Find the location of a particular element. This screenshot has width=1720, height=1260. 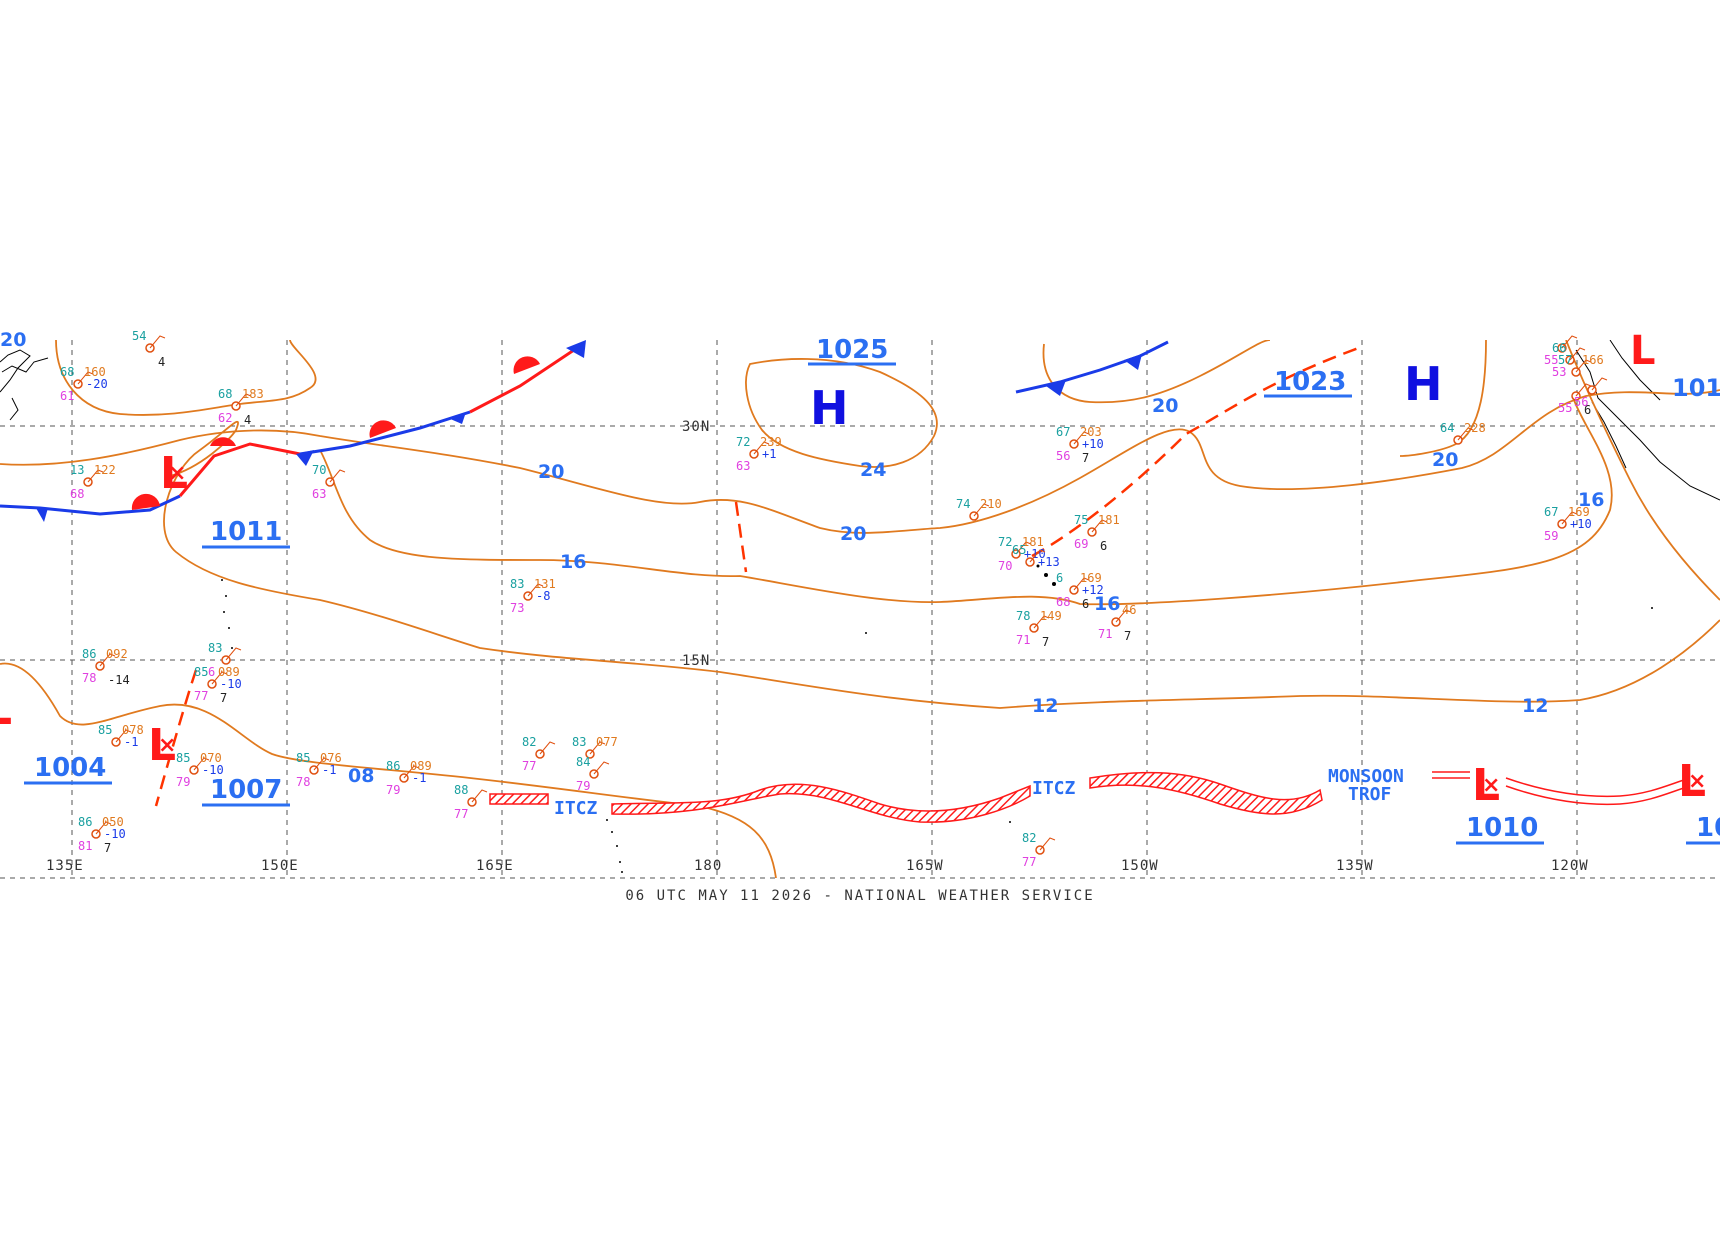

station-pressure: 181 is located at coordinates (1109, 520).